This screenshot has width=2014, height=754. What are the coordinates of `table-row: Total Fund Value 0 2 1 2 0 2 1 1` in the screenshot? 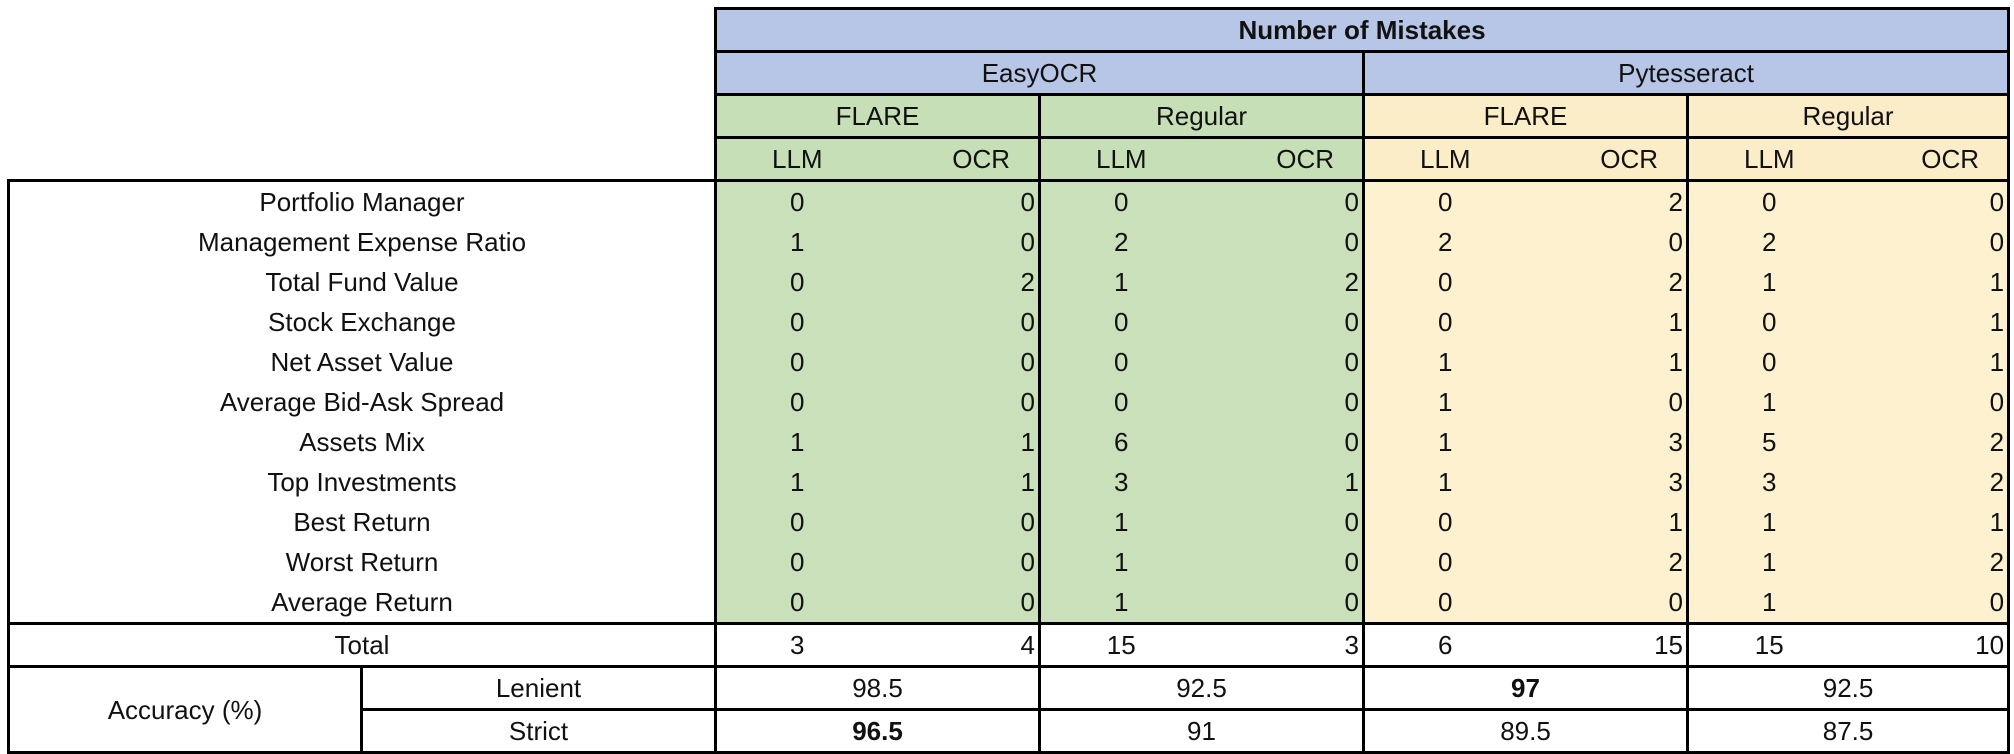 It's located at (1009, 282).